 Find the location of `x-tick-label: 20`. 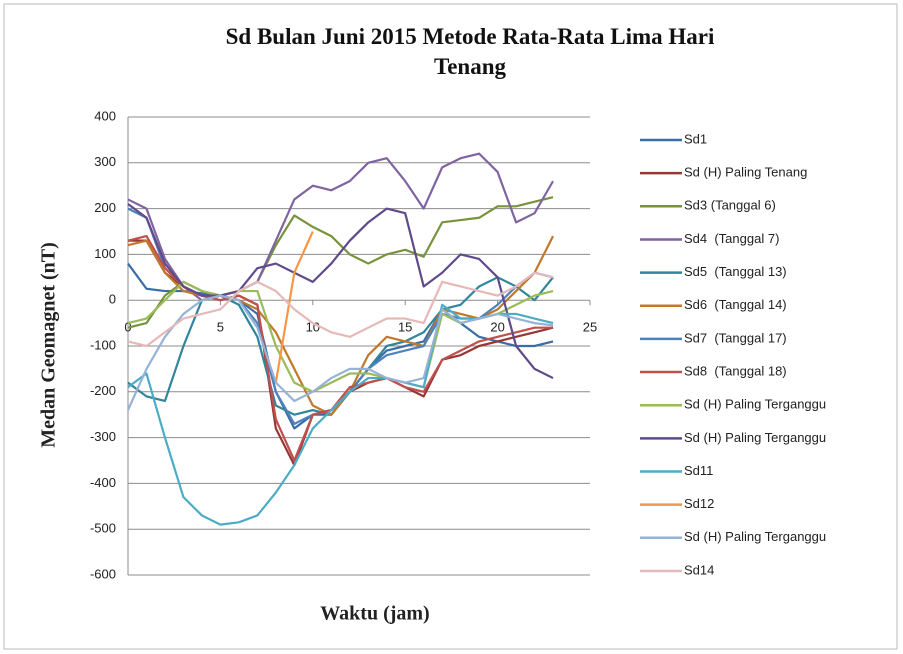

x-tick-label: 20 is located at coordinates (497, 327).